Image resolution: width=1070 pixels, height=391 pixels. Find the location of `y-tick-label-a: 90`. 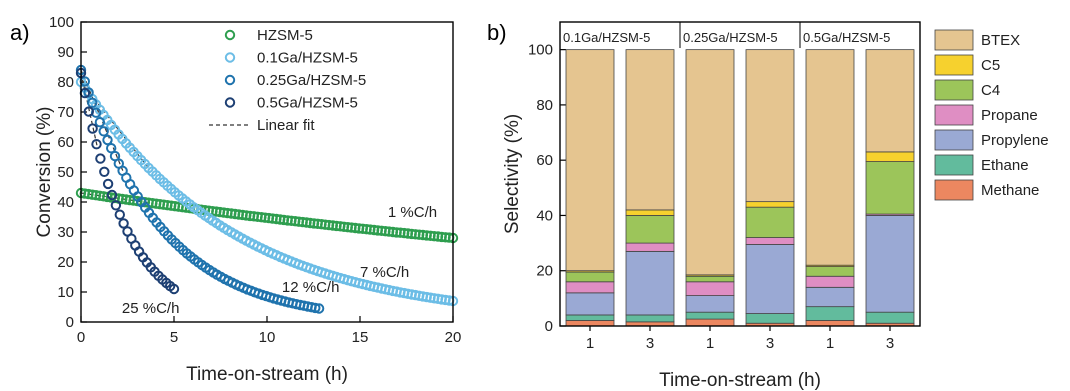

y-tick-label-a: 90 is located at coordinates (65, 52).